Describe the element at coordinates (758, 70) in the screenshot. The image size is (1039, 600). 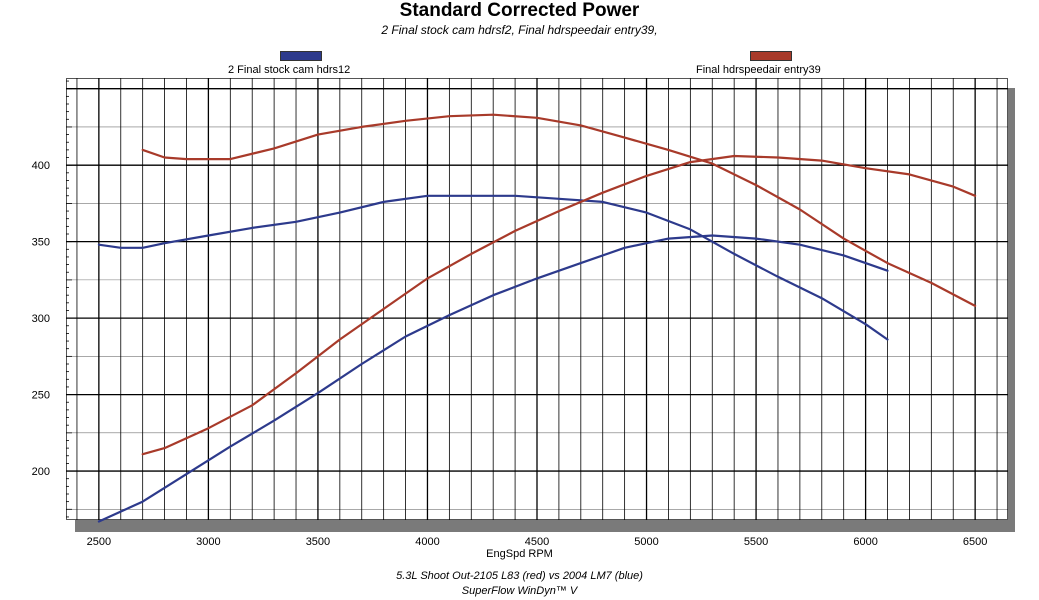
I see `legend-label-speedair: Final hdrspeedair entry39` at that location.